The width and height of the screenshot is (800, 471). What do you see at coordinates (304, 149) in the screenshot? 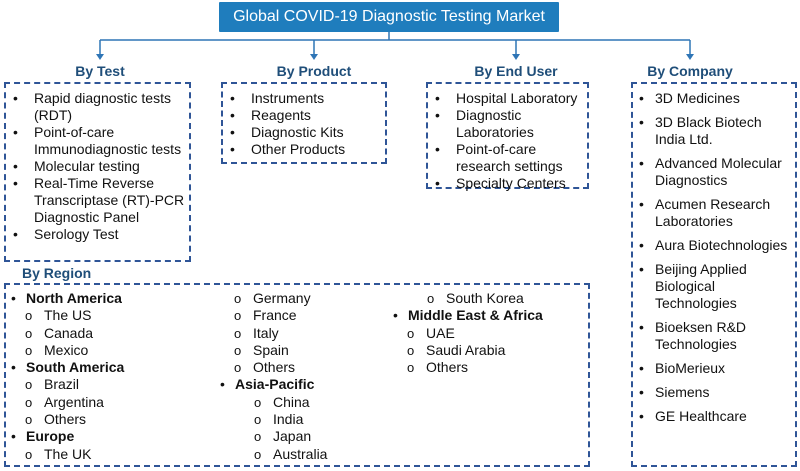
I see `product-item: Other Products` at bounding box center [304, 149].